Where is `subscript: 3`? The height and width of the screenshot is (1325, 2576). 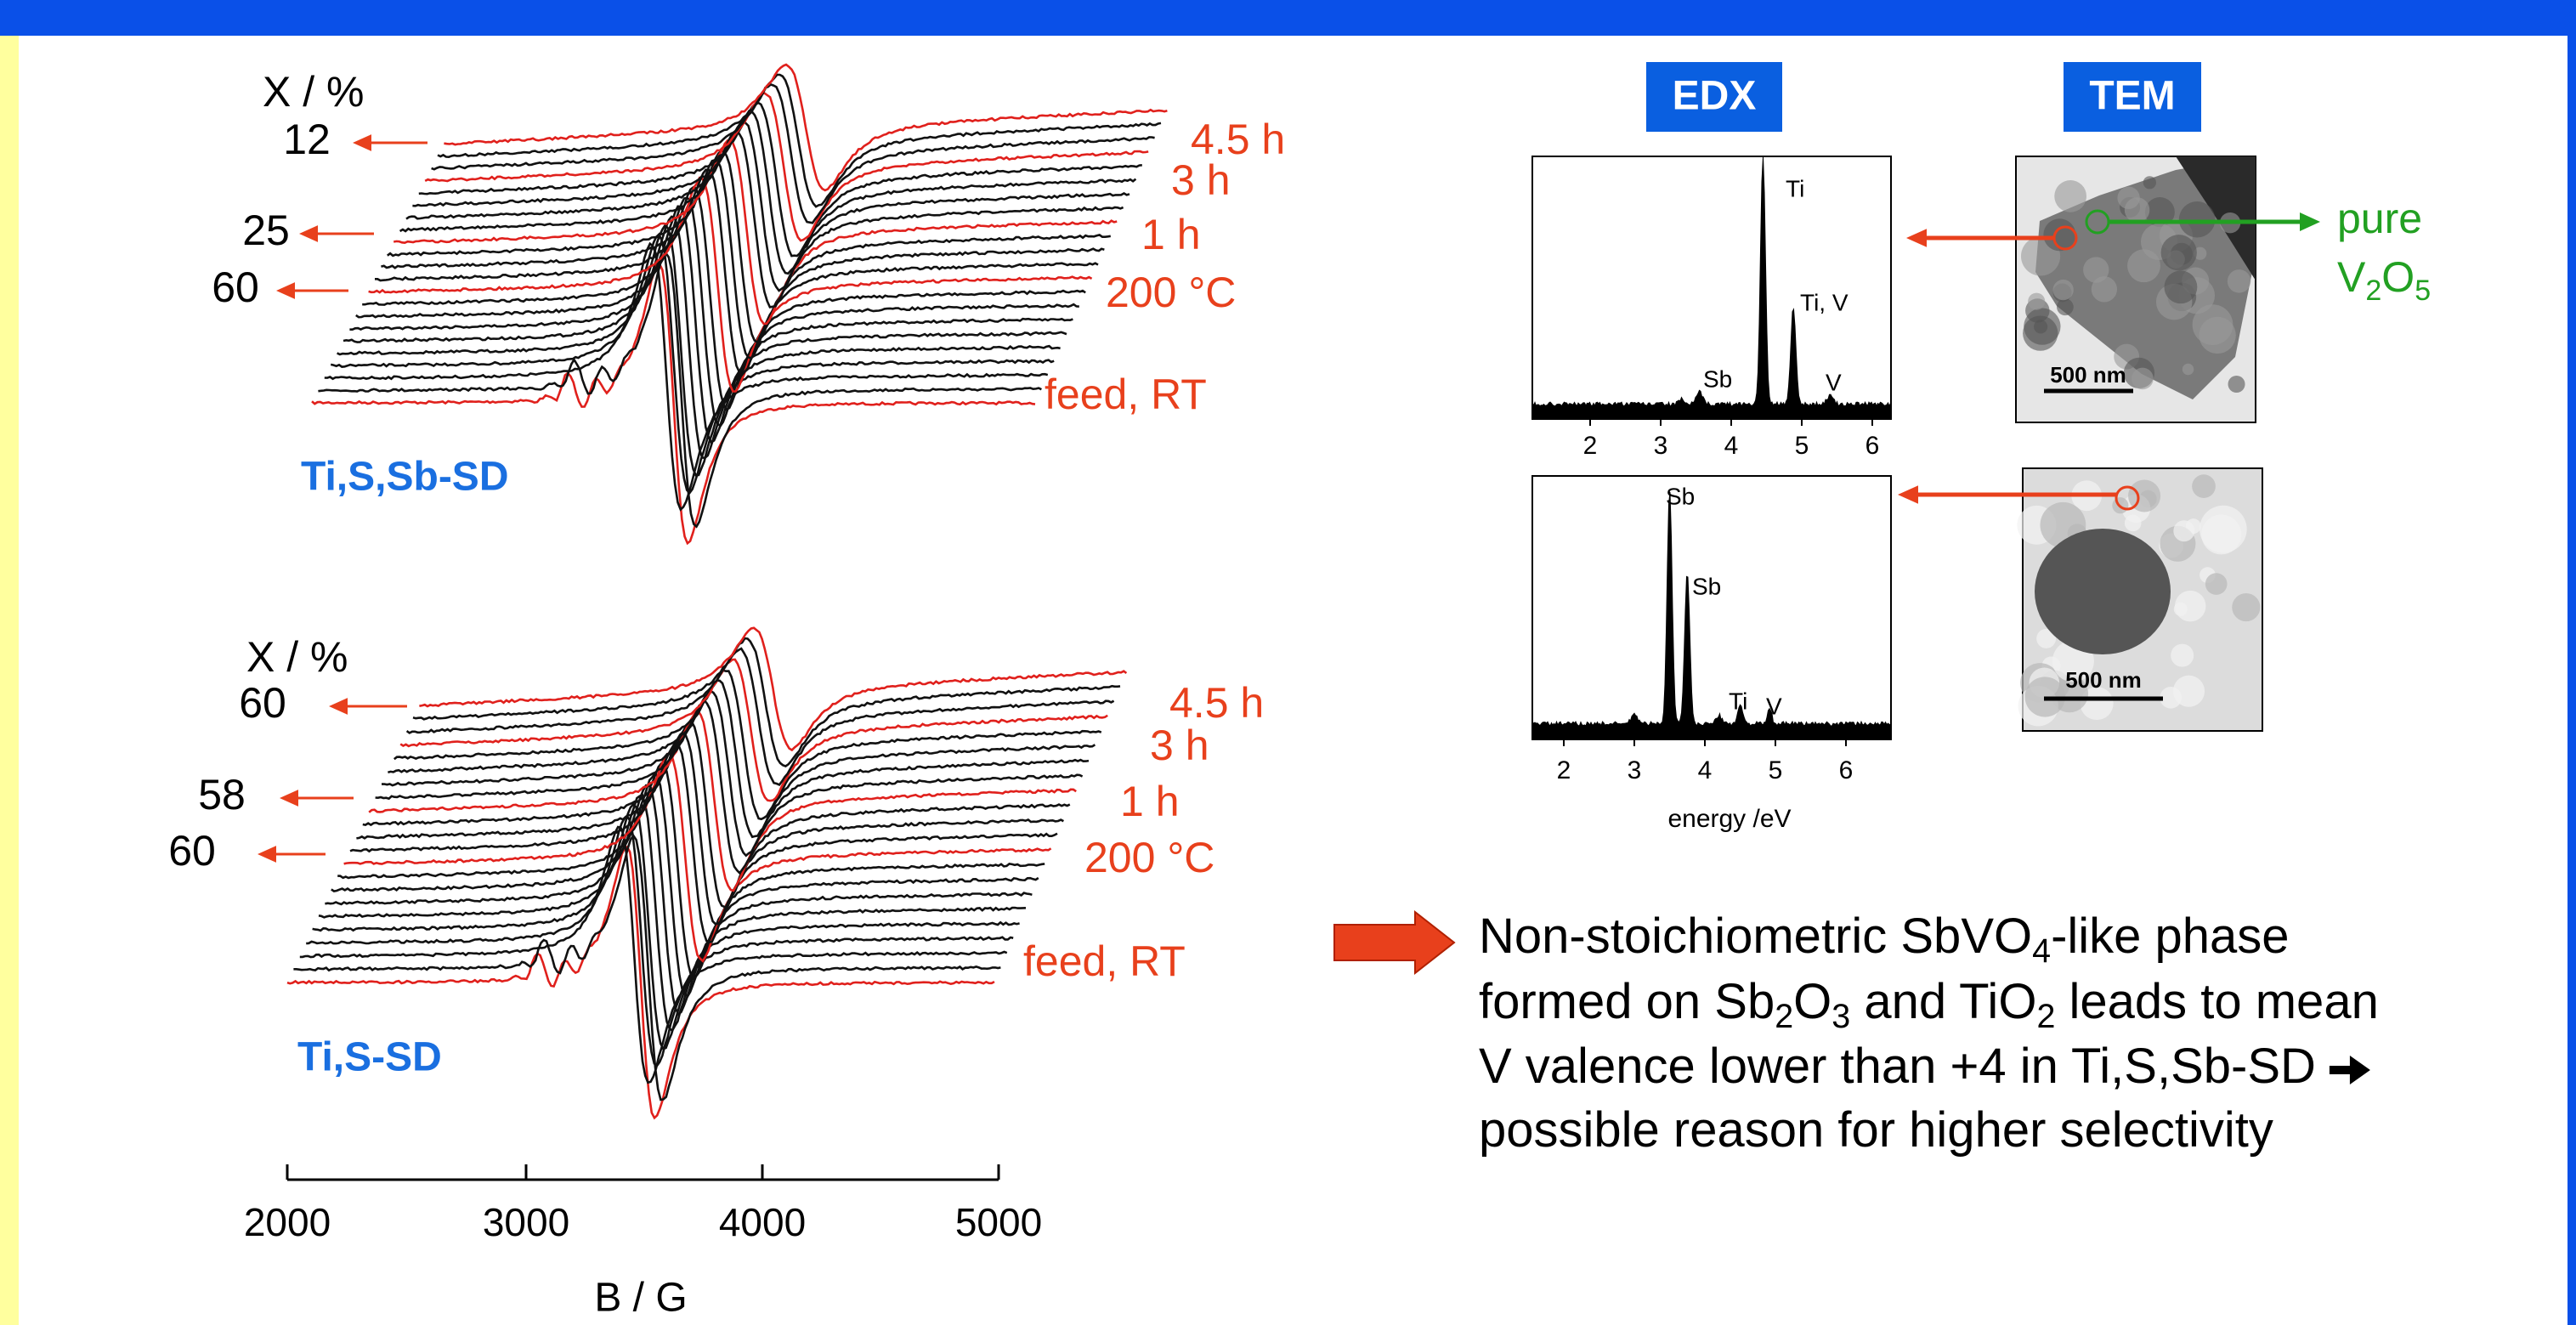
subscript: 3 is located at coordinates (1841, 1018).